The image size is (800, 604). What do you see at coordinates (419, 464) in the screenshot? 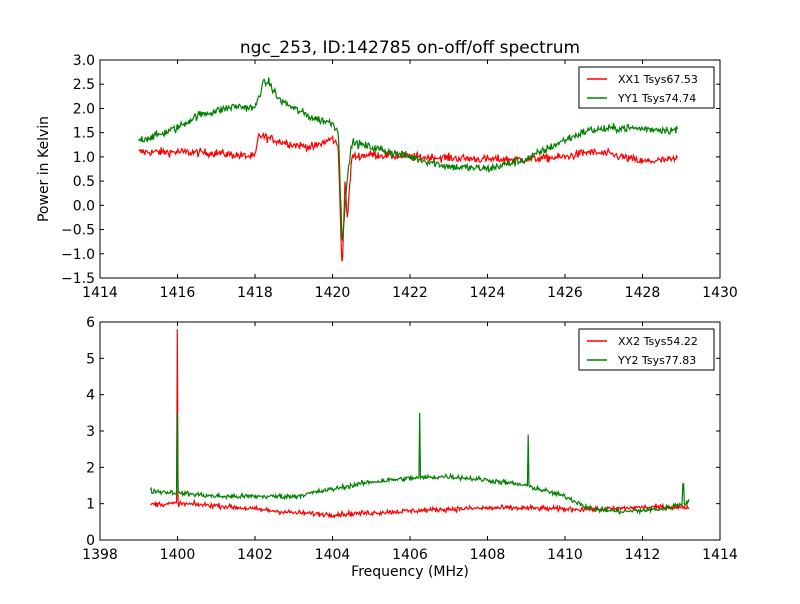
I see `series-line-yy` at bounding box center [419, 464].